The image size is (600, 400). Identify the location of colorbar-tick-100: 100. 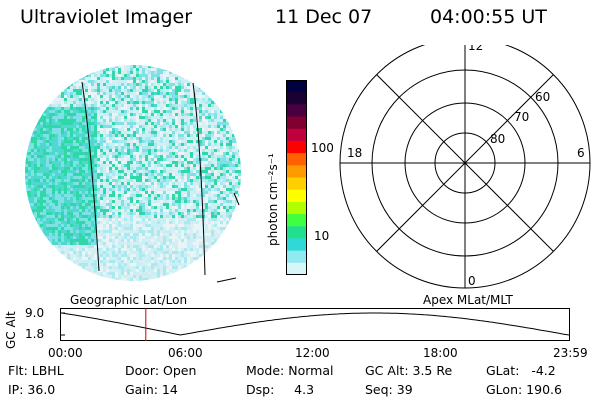
(322, 148).